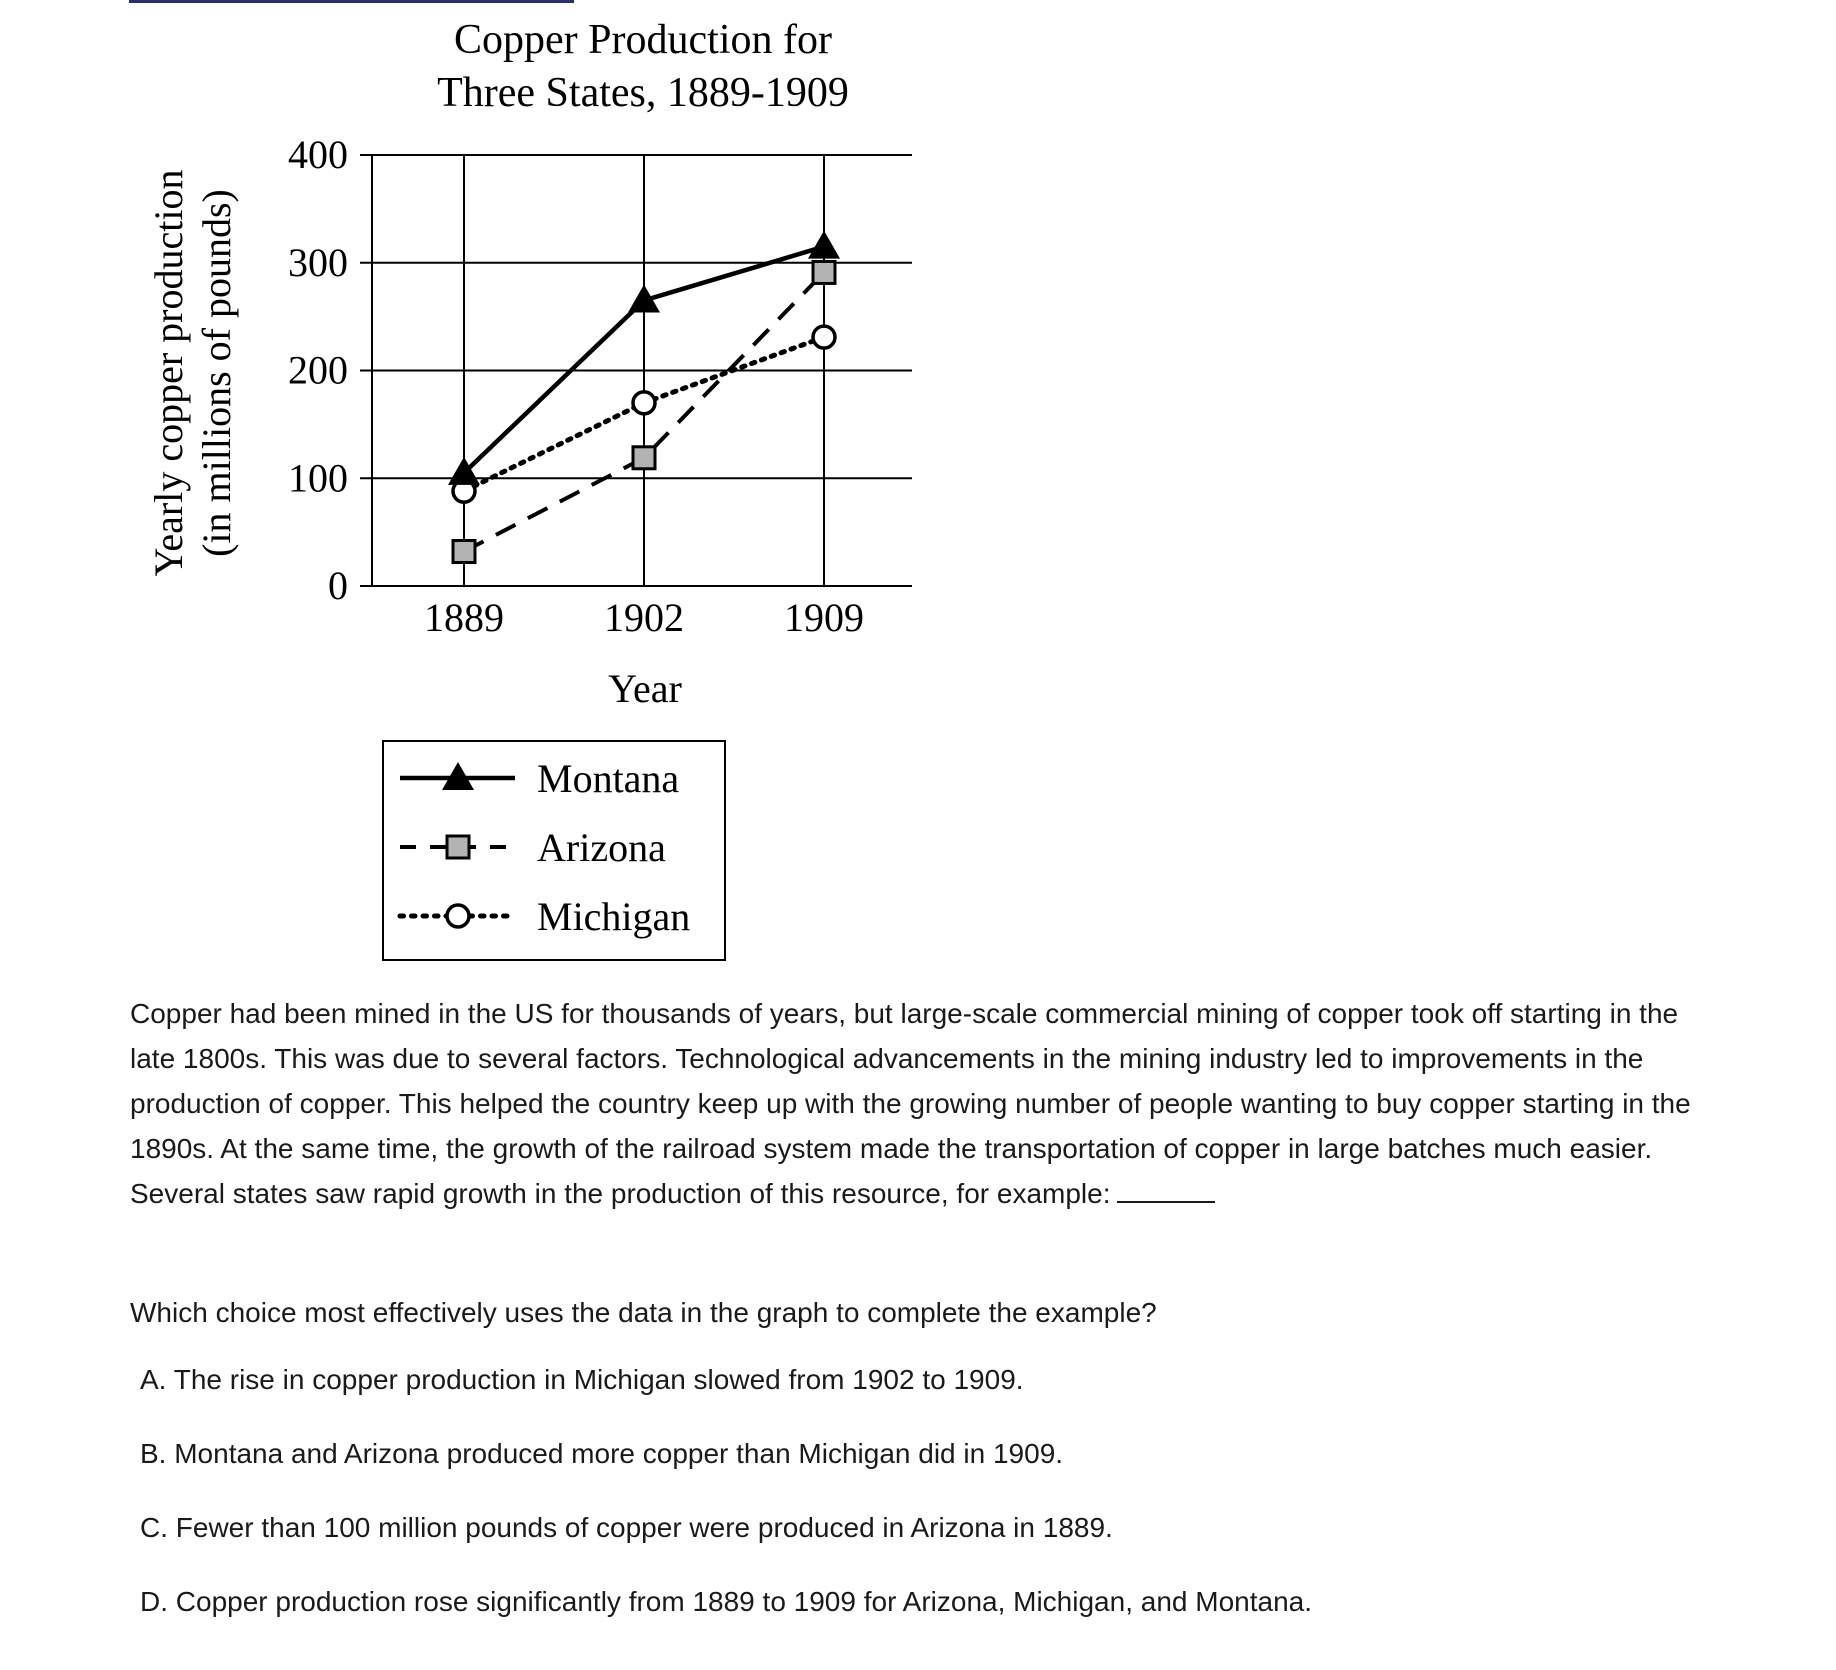 This screenshot has width=1836, height=1670. What do you see at coordinates (645, 688) in the screenshot?
I see `x-axis-label: Year` at bounding box center [645, 688].